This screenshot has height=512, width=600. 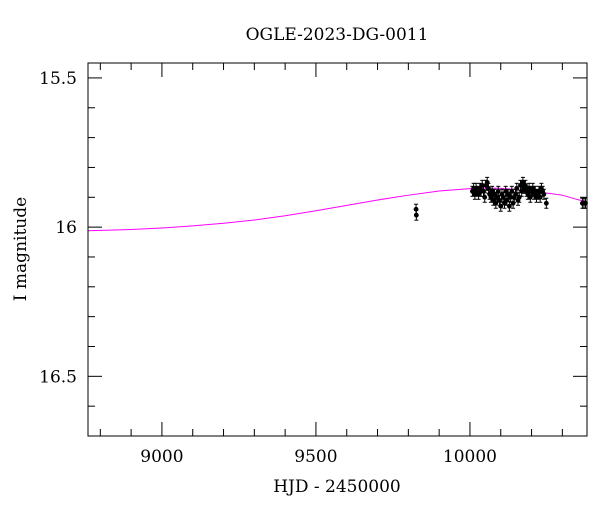 I want to click on y-tick-label: 16.5, so click(x=58, y=377).